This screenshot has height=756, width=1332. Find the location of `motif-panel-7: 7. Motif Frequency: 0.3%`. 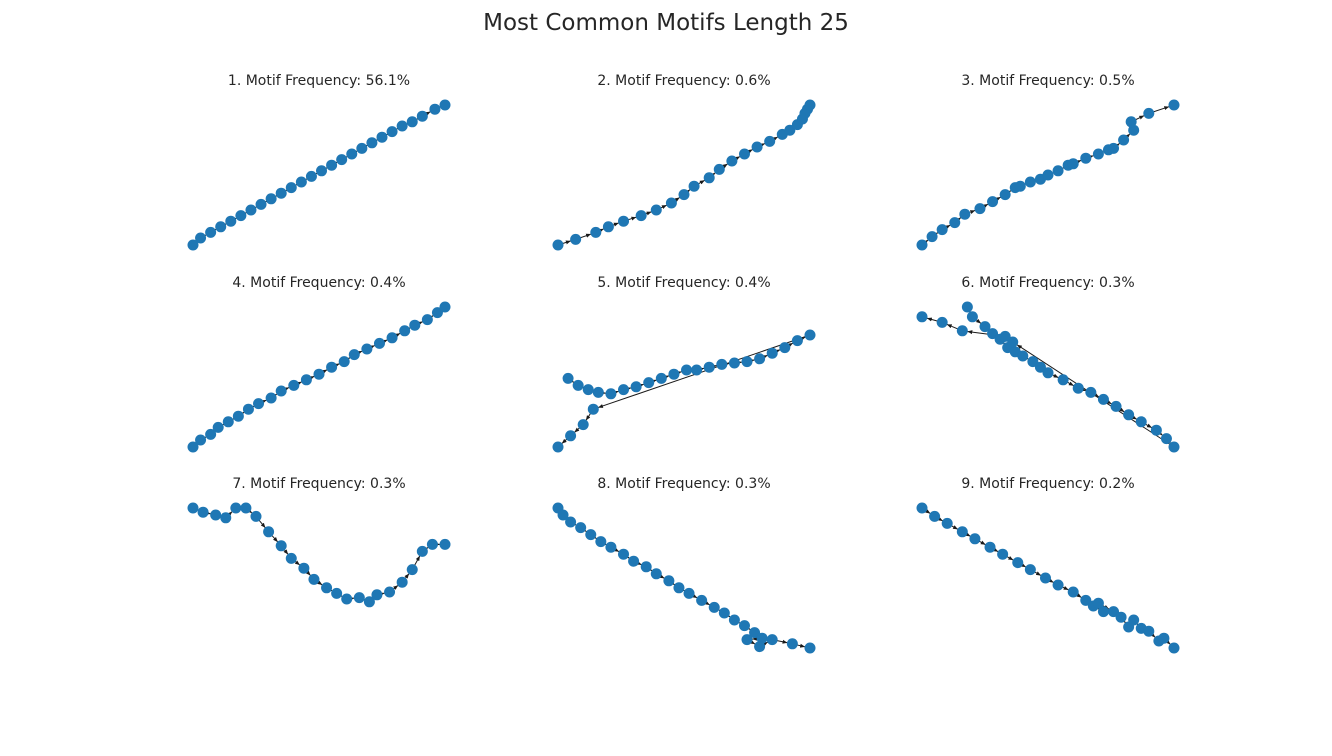

motif-panel-7: 7. Motif Frequency: 0.3% is located at coordinates (319, 542).